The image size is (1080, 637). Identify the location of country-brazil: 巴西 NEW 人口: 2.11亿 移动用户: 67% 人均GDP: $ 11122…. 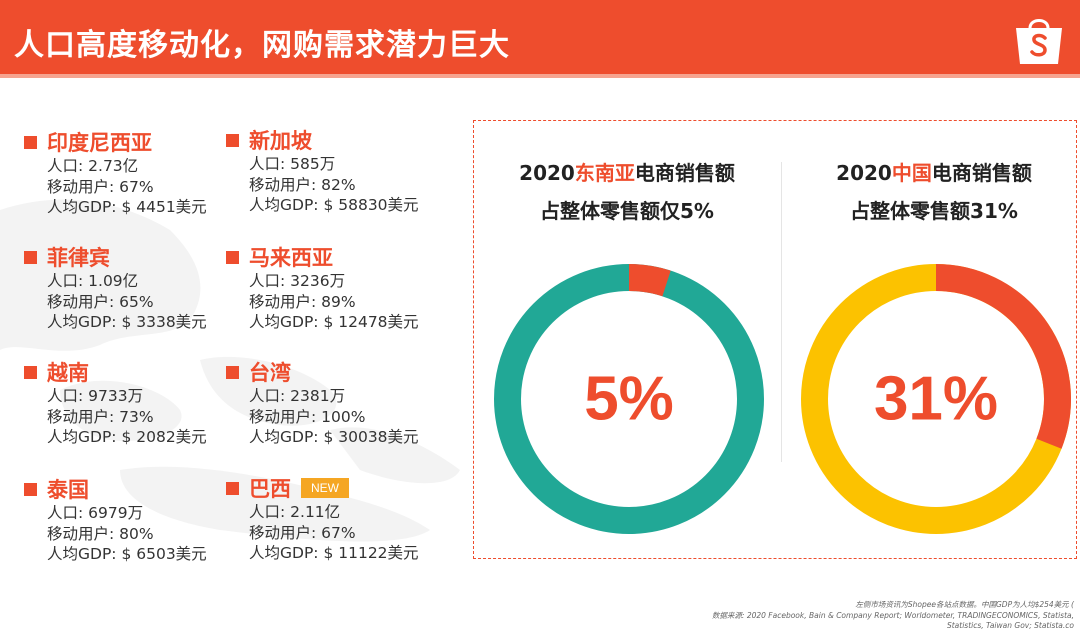
(322, 519).